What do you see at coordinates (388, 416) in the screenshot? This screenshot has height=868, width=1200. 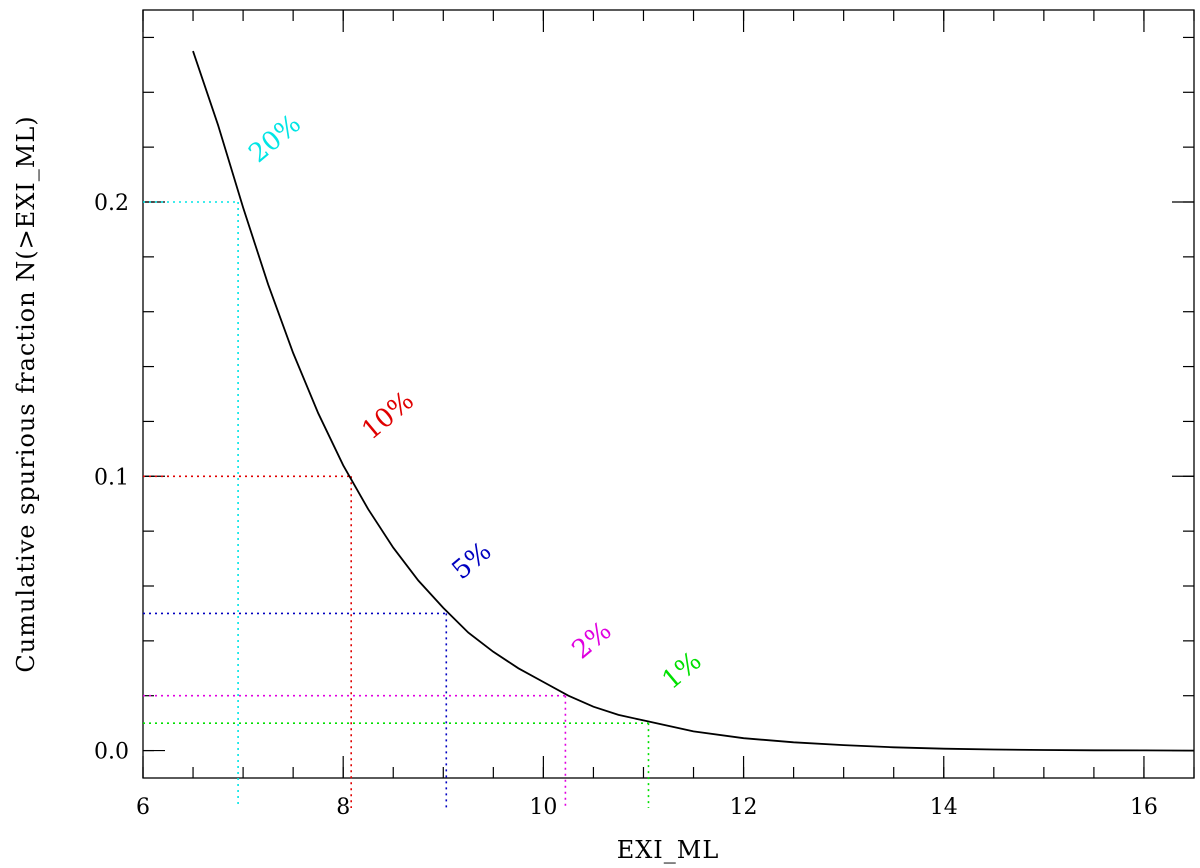 I see `threshold-annotation: 10%` at bounding box center [388, 416].